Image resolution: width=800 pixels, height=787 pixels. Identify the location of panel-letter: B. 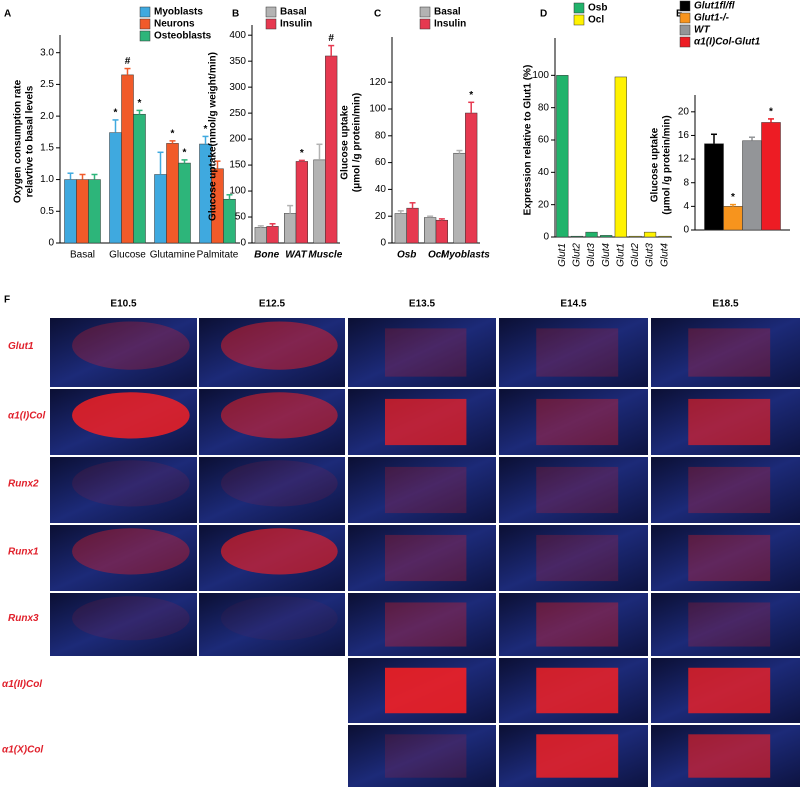
(235, 14).